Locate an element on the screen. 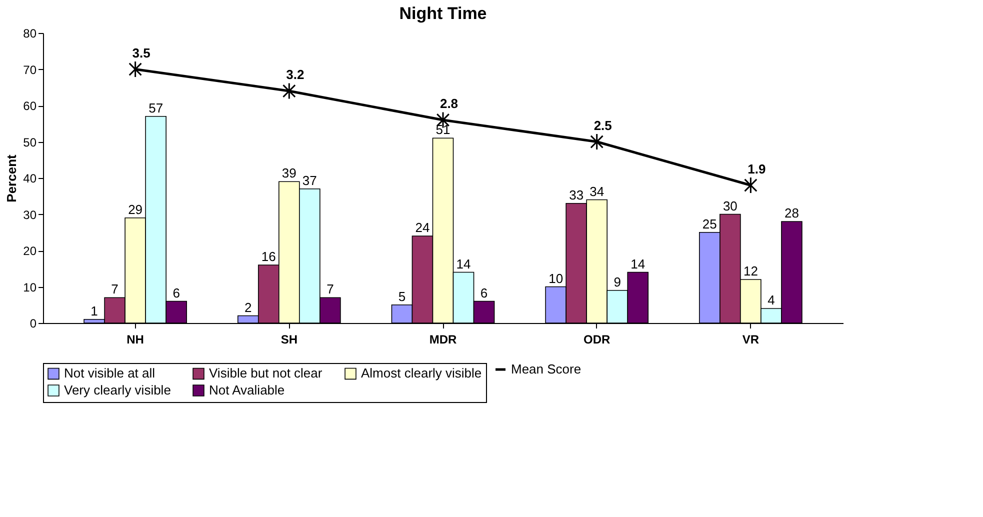 This screenshot has height=517, width=983. data-label: 1.9 is located at coordinates (757, 168).